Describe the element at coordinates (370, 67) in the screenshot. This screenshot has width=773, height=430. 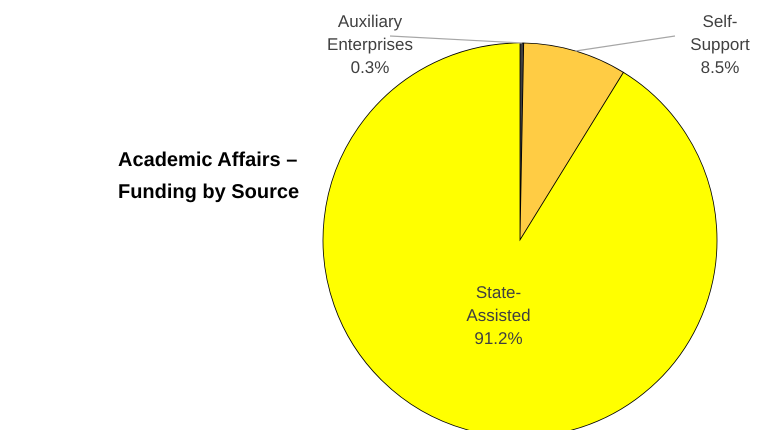
I see `data-label: 0.3%` at that location.